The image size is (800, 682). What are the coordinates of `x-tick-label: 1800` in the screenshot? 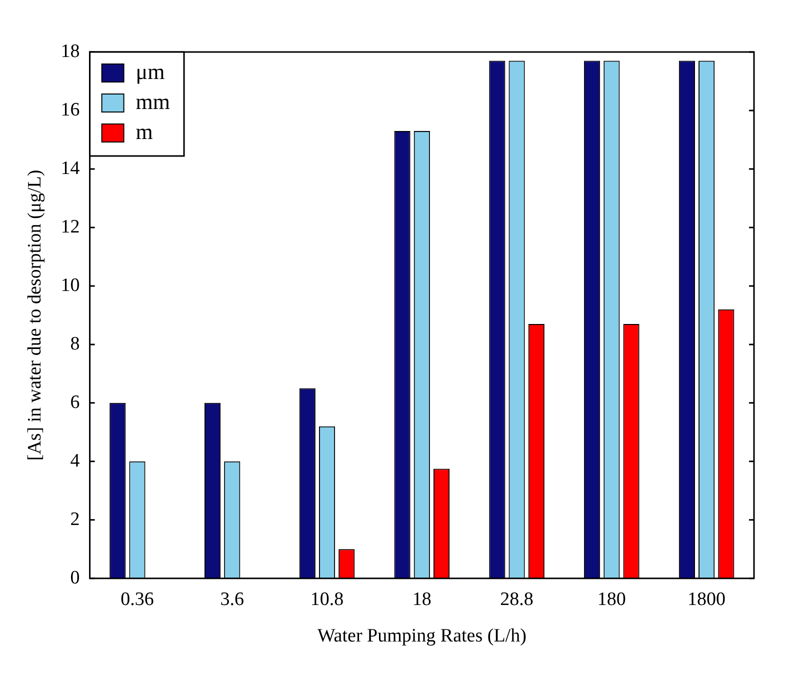 It's located at (707, 599).